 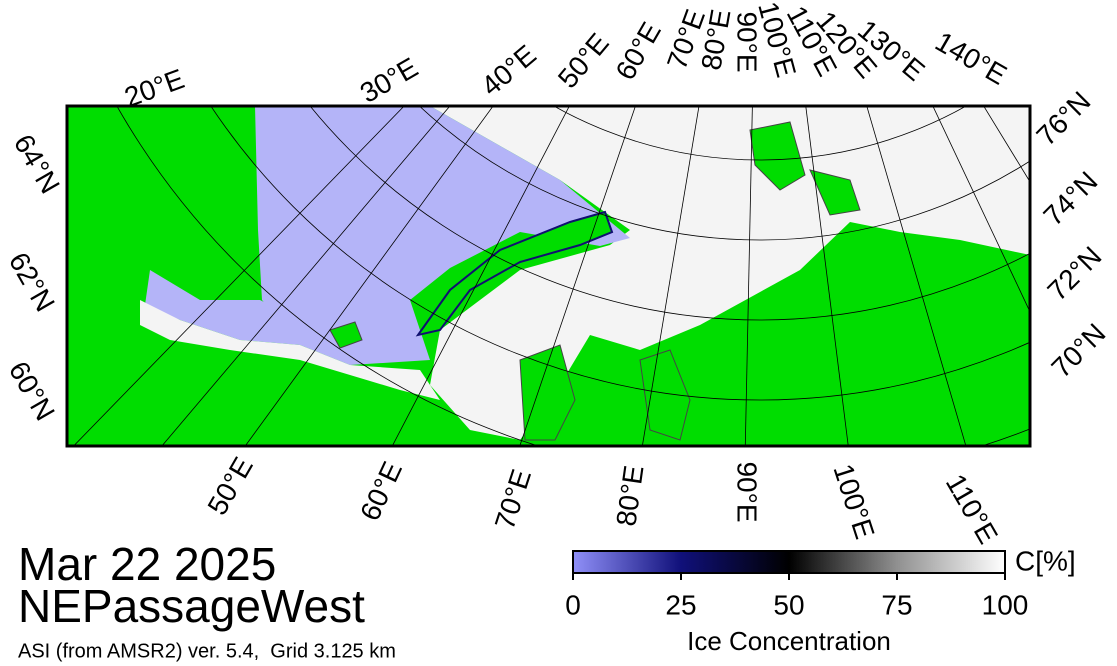 I want to click on colorbar-tick-label: 50, so click(x=788, y=604).